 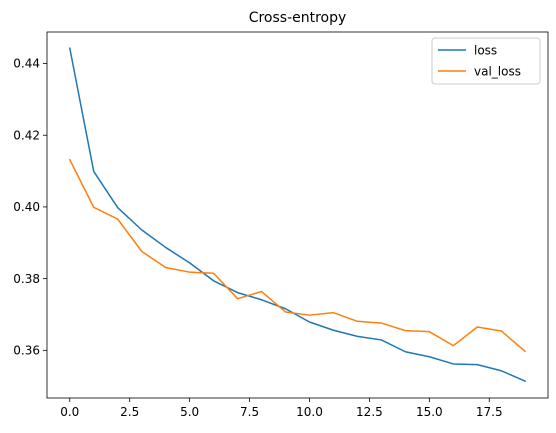 What do you see at coordinates (129, 412) in the screenshot?
I see `x-tick-label: 2.5` at bounding box center [129, 412].